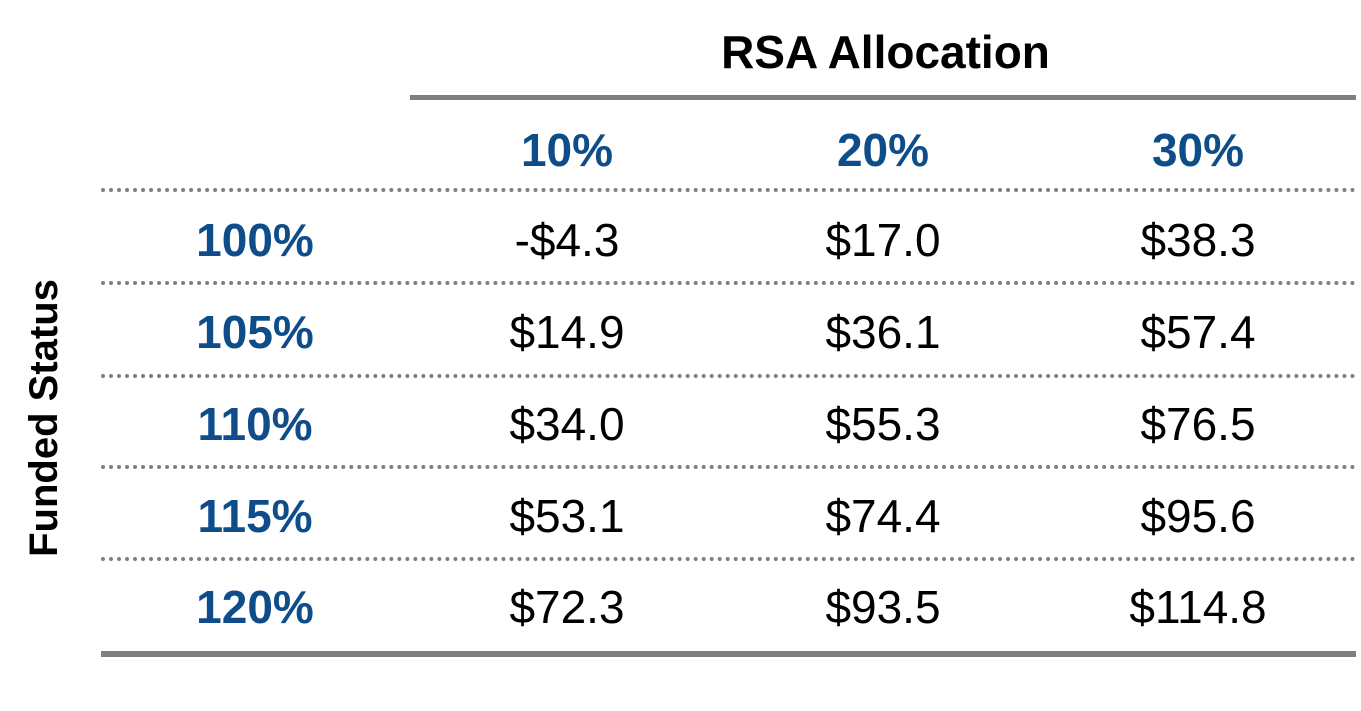 This screenshot has width=1361, height=711. I want to click on bottom-rule, so click(728, 654).